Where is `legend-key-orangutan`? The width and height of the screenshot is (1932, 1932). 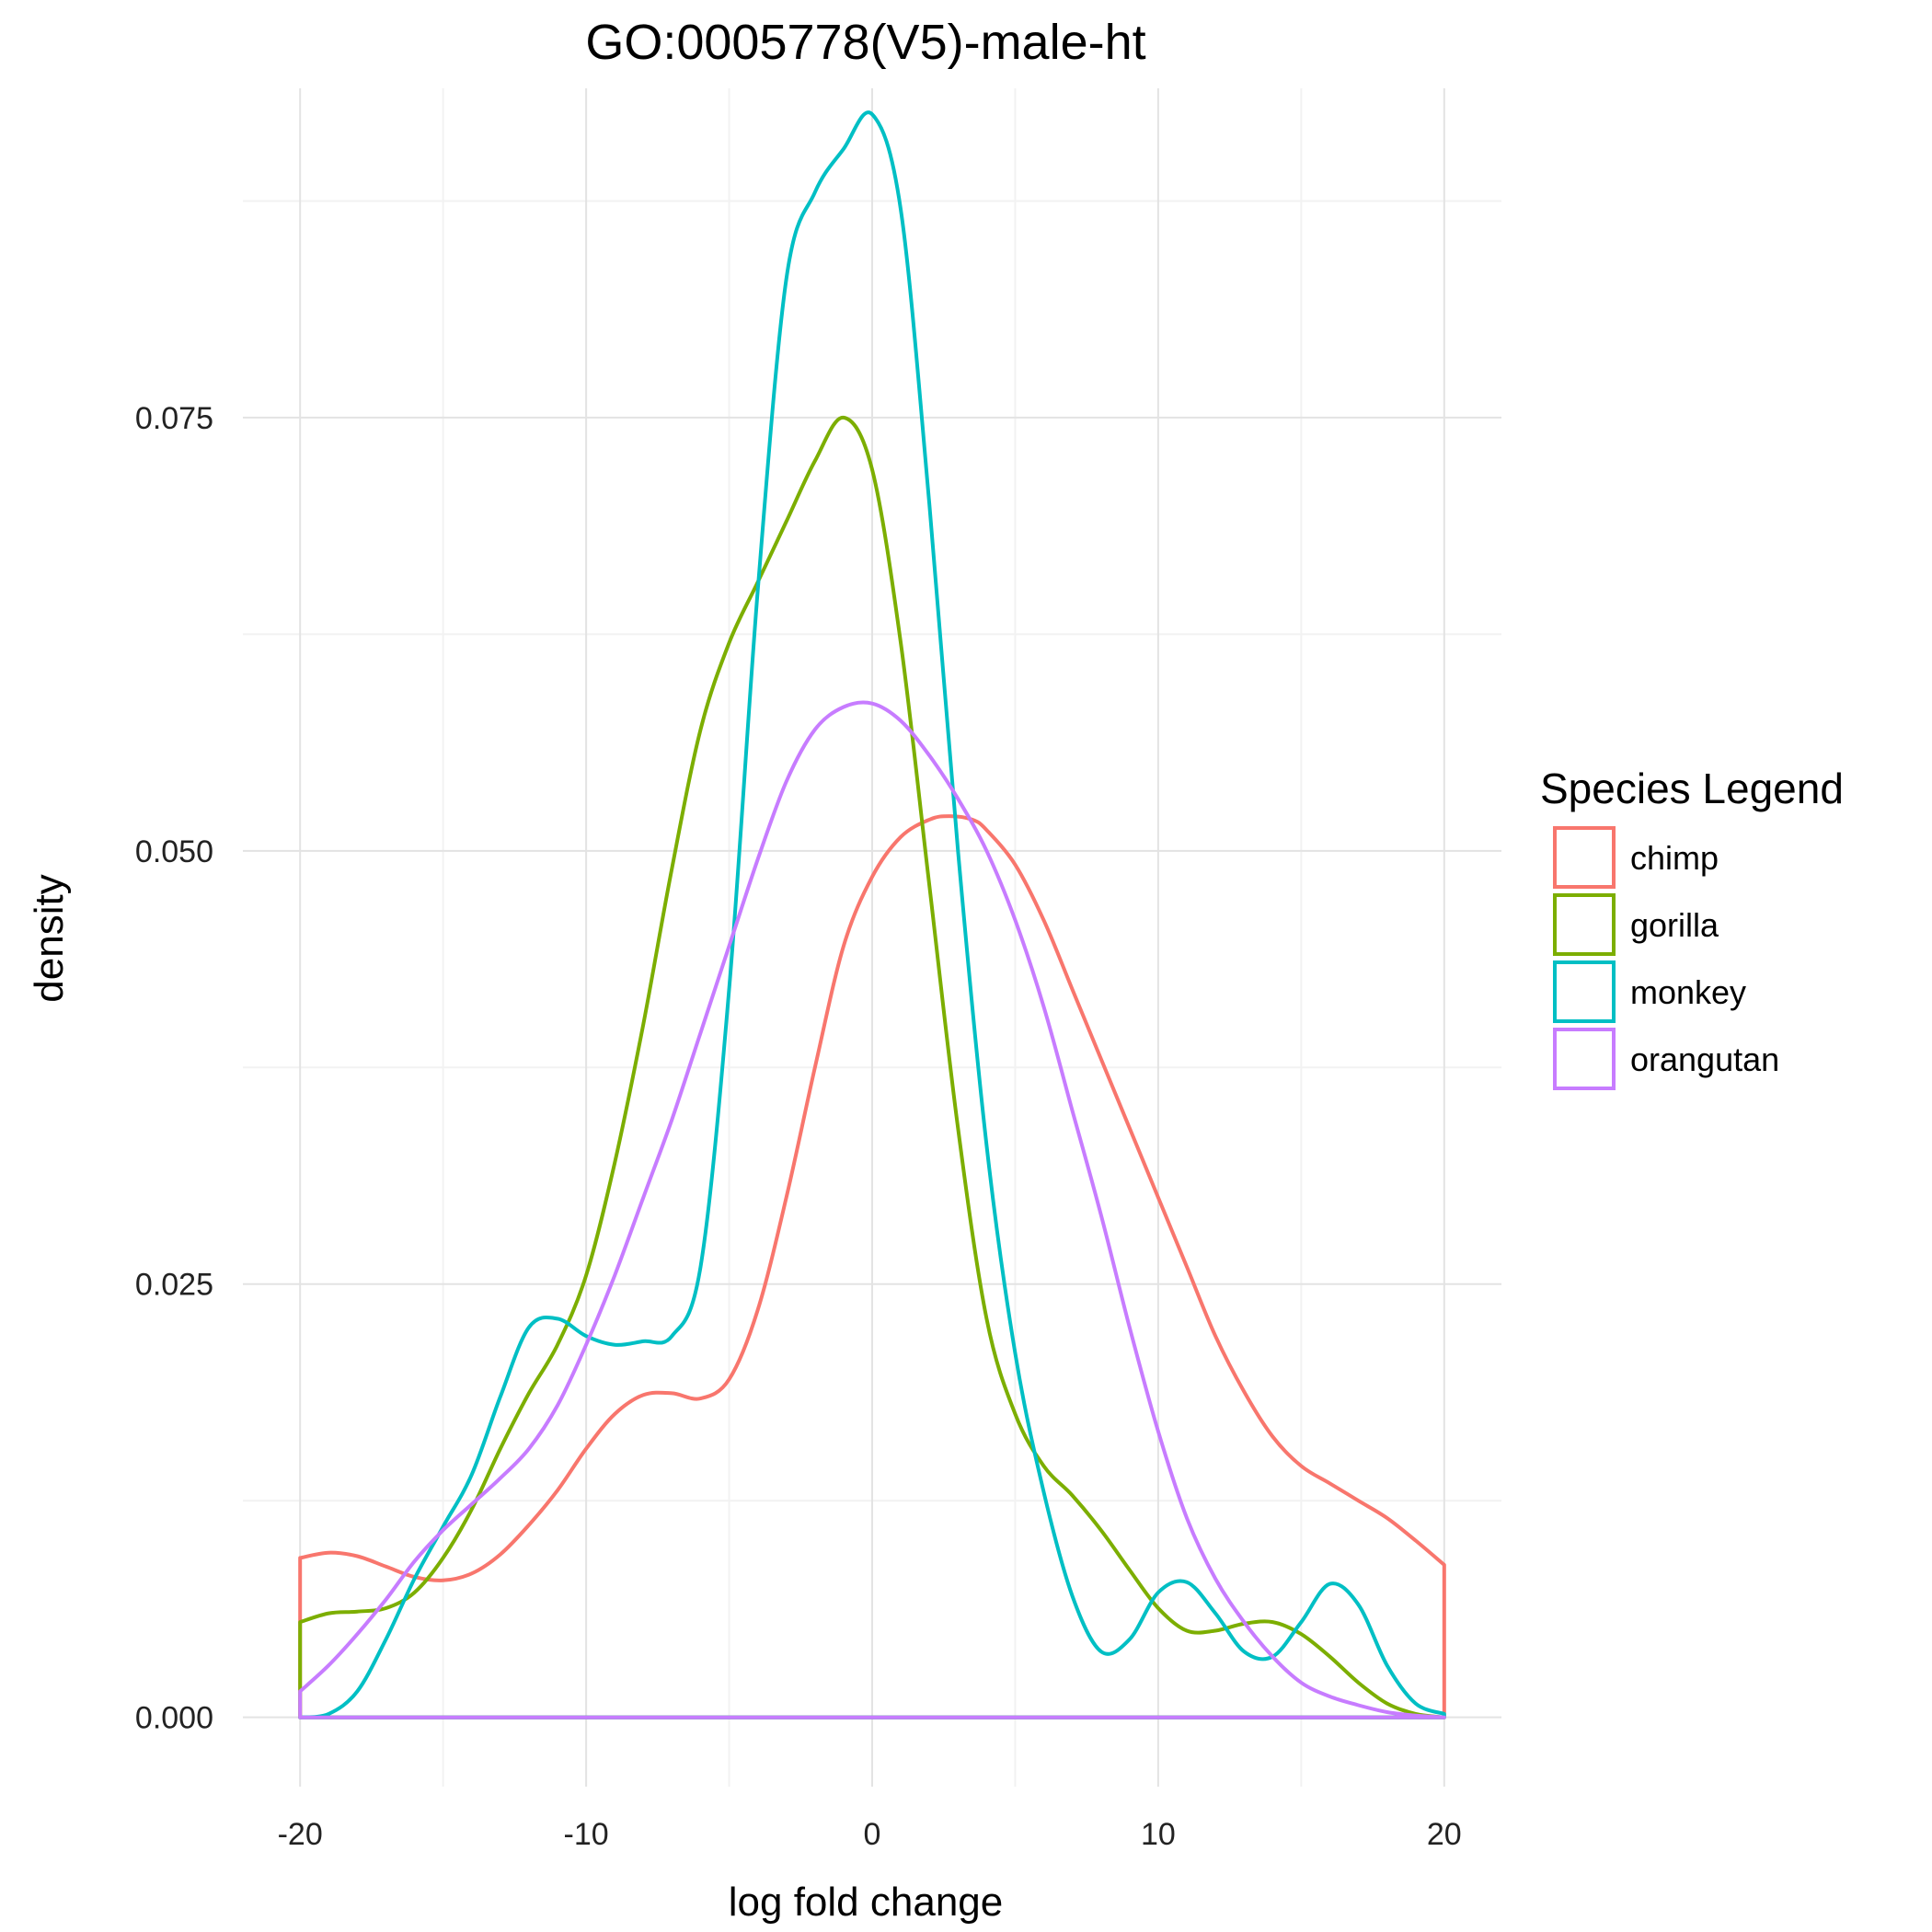 legend-key-orangutan is located at coordinates (1584, 1059).